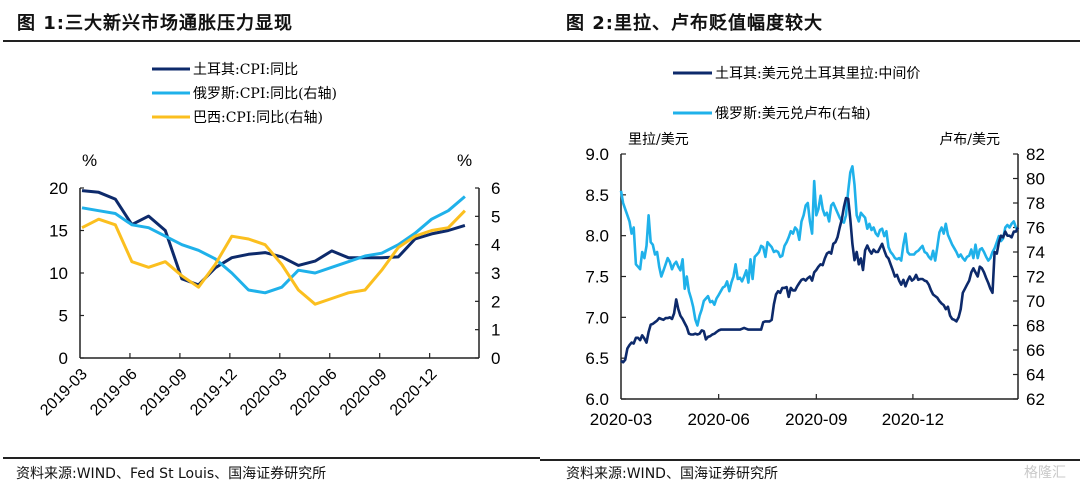  I want to click on chart-2-right-tick-label: 70, so click(1035, 301).